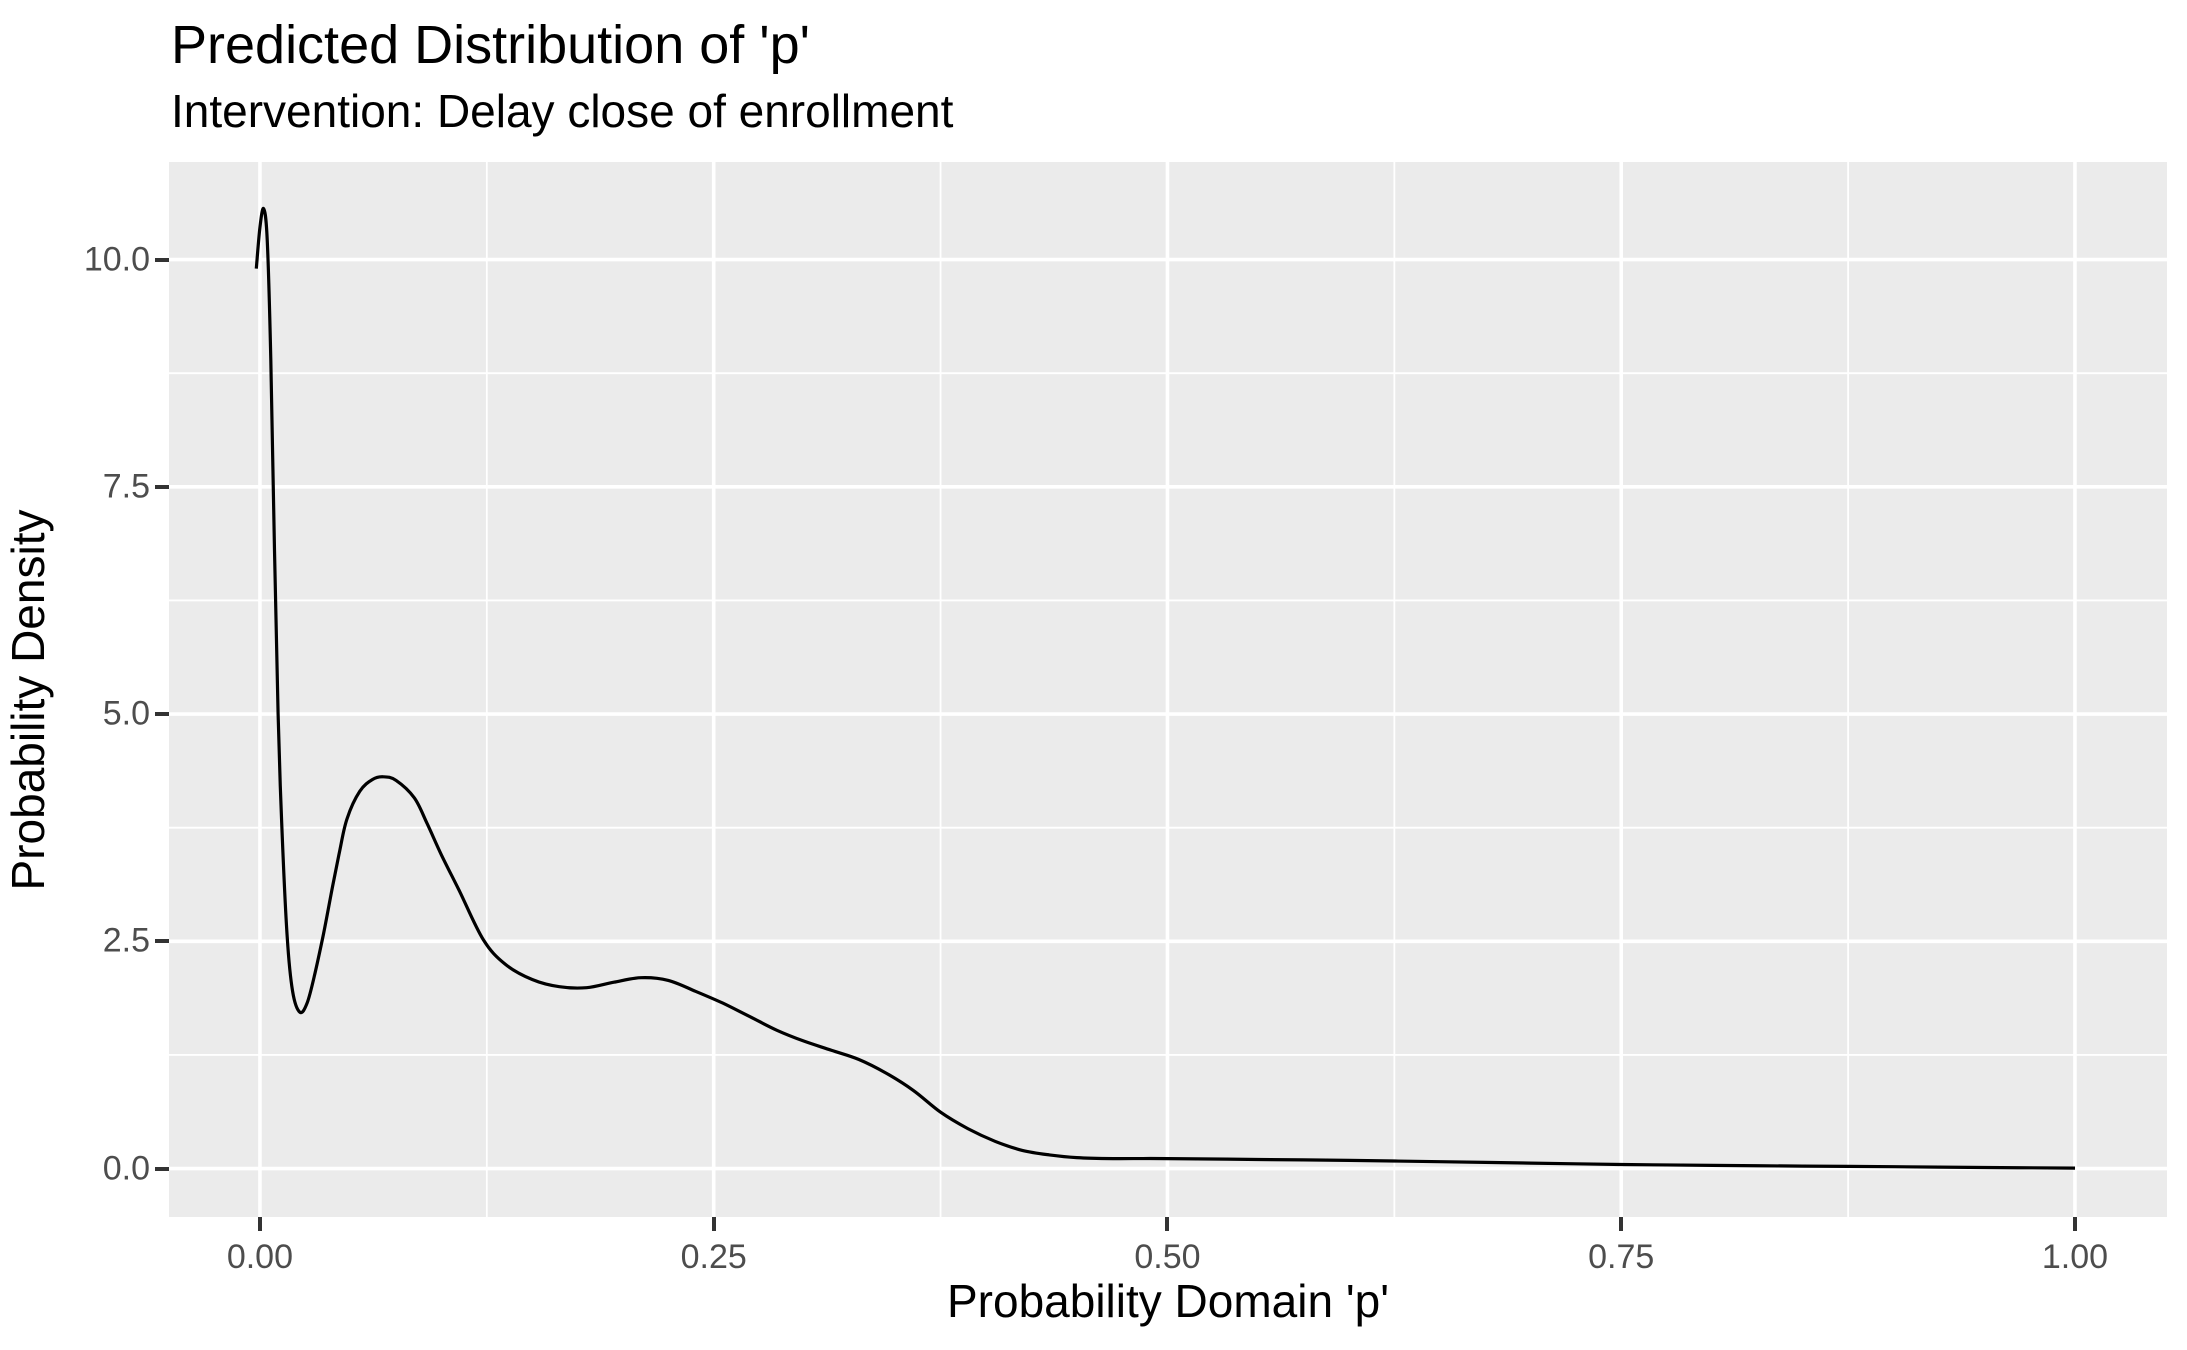 This screenshot has width=2187, height=1350. Describe the element at coordinates (1167, 1257) in the screenshot. I see `x-tick-label: 0.50` at that location.